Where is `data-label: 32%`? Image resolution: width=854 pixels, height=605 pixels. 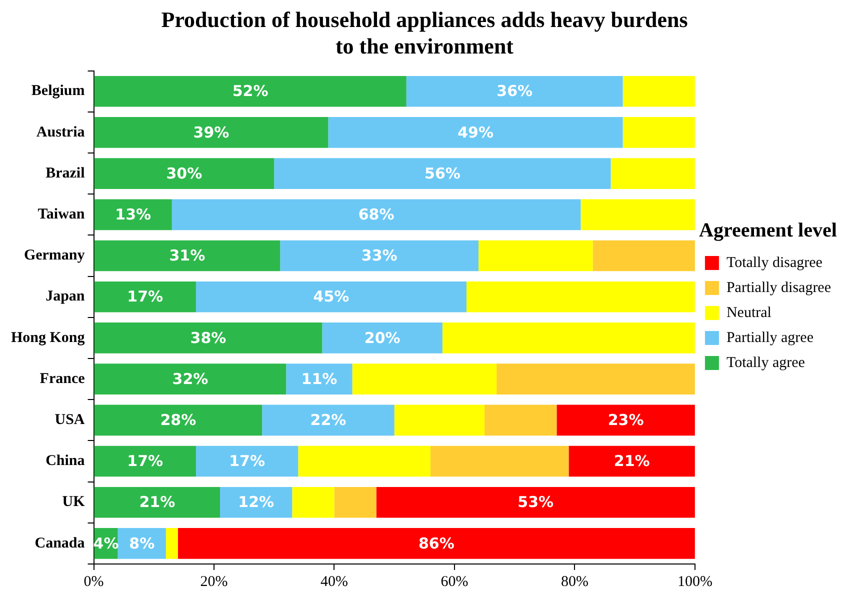 data-label: 32% is located at coordinates (190, 379).